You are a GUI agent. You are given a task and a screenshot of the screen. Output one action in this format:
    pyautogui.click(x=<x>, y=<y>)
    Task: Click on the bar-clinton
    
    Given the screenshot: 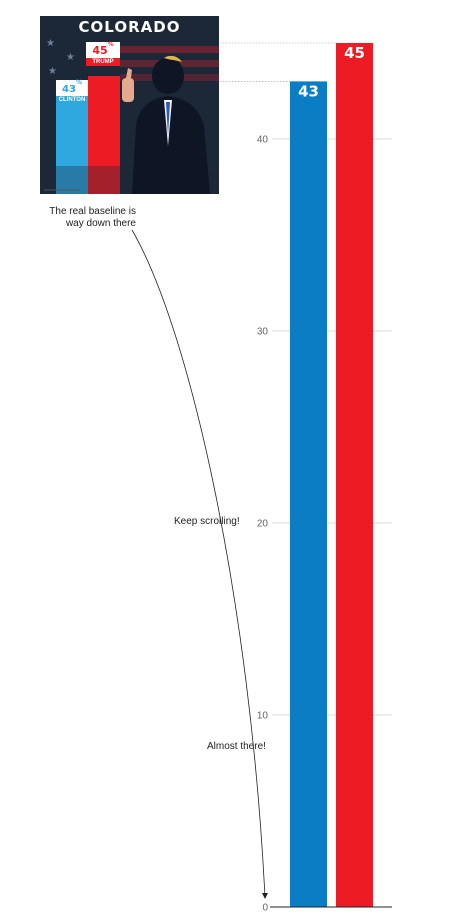 What is the action you would take?
    pyautogui.click(x=308, y=494)
    